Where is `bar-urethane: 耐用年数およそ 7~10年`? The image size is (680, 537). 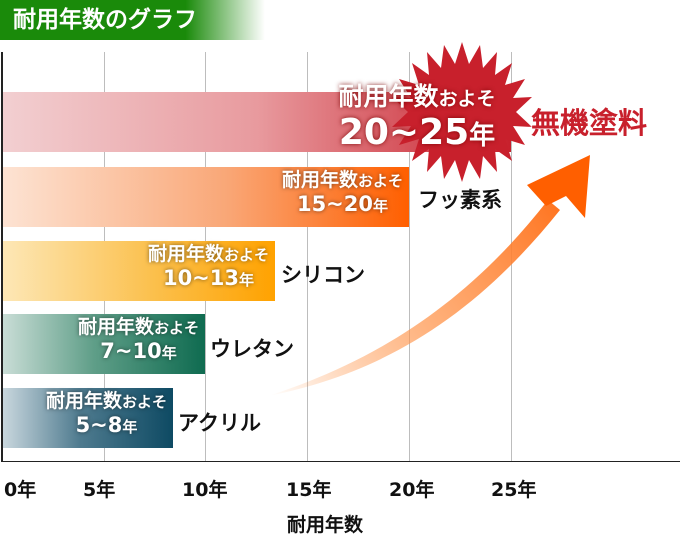
bar-urethane: 耐用年数およそ 7~10年 is located at coordinates (104, 344).